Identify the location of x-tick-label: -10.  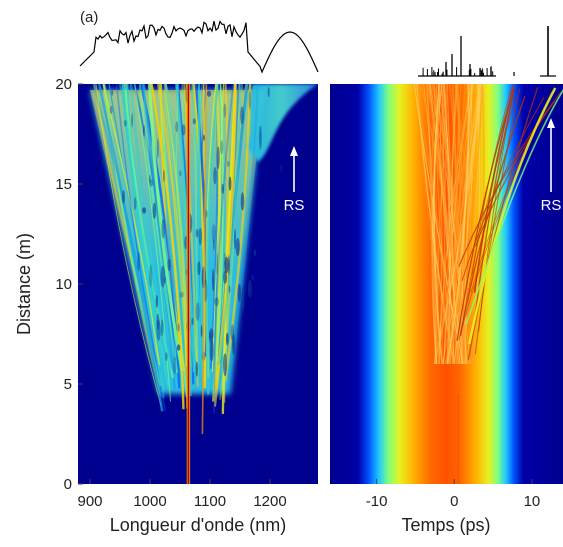
(377, 501).